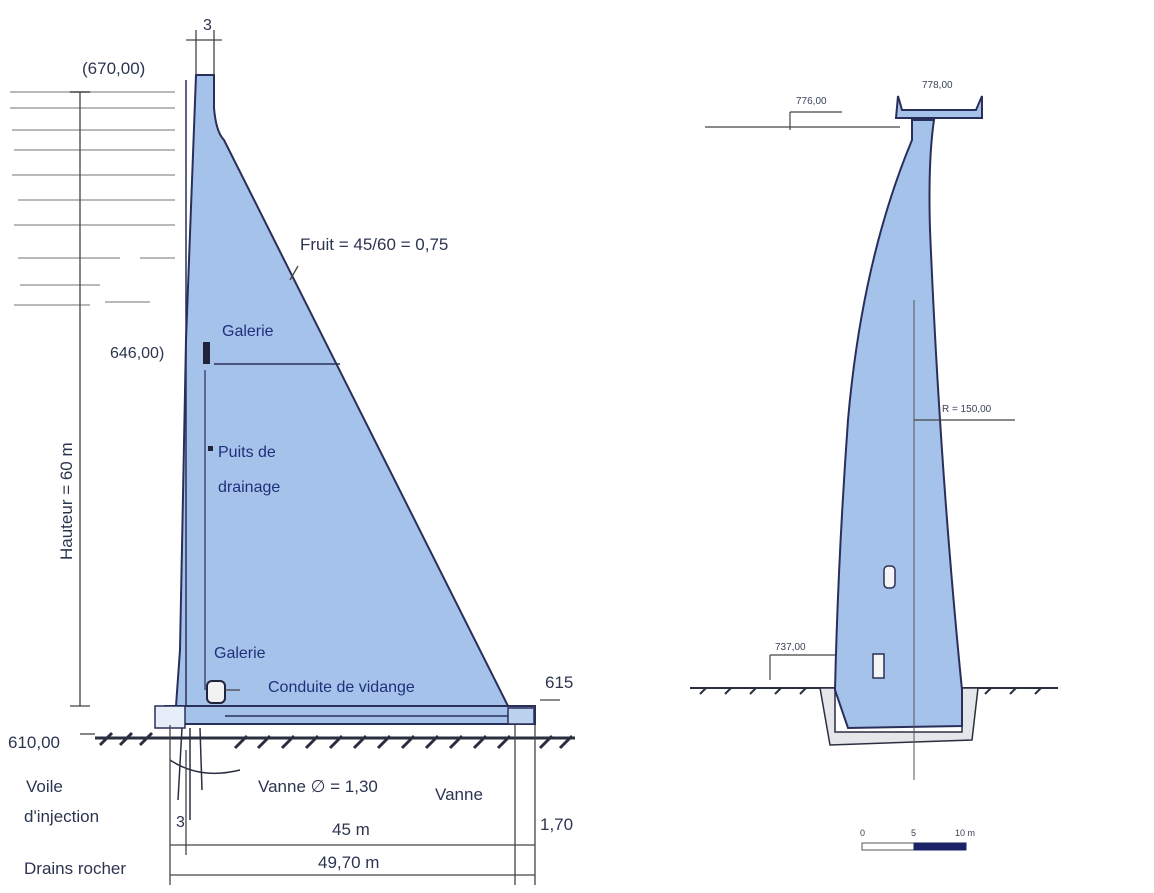 Image resolution: width=1154 pixels, height=893 pixels. I want to click on drainage-well-label-2: drainage, so click(249, 487).